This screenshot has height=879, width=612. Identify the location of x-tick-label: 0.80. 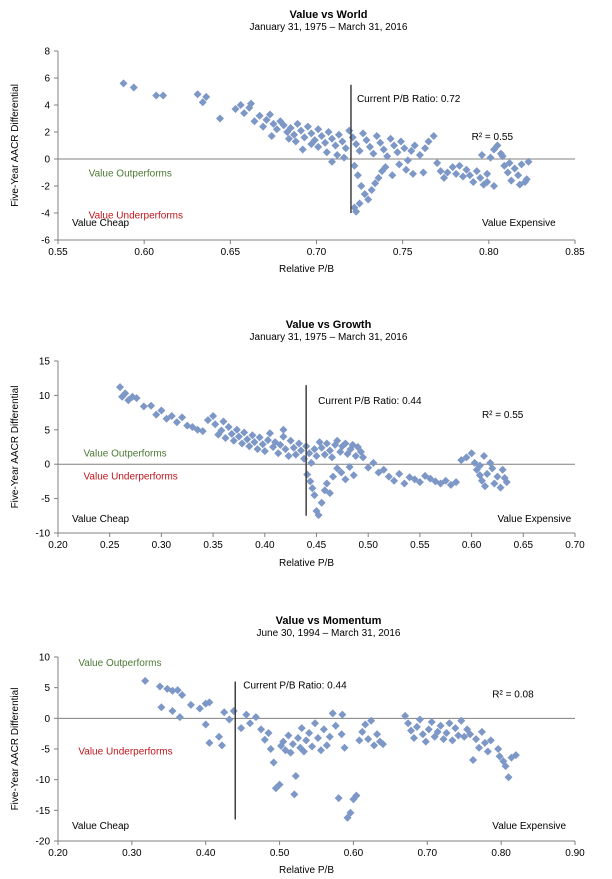
(501, 853).